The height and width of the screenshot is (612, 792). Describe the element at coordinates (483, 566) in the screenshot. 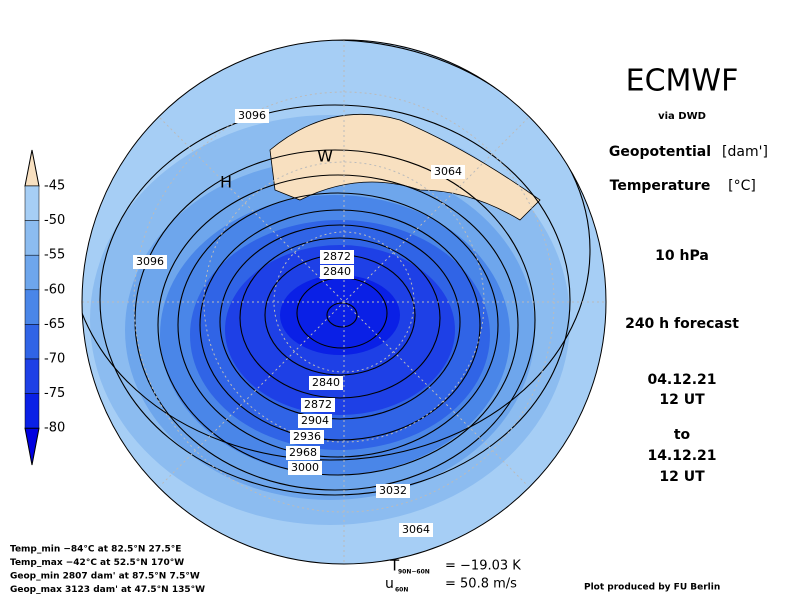

I see `index-value: = −19.03 K` at that location.